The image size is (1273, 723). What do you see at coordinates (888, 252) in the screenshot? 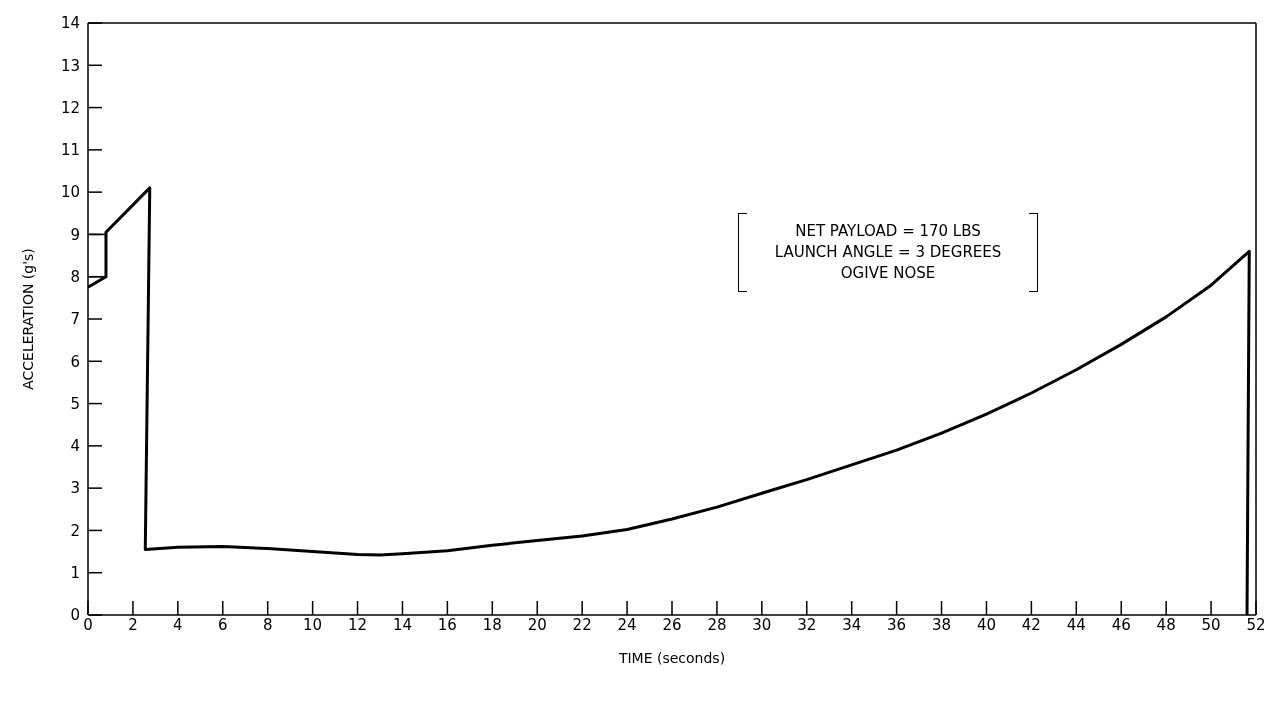
I see `annotation: LAUNCH ANGLE = 3 DEGREES` at bounding box center [888, 252].